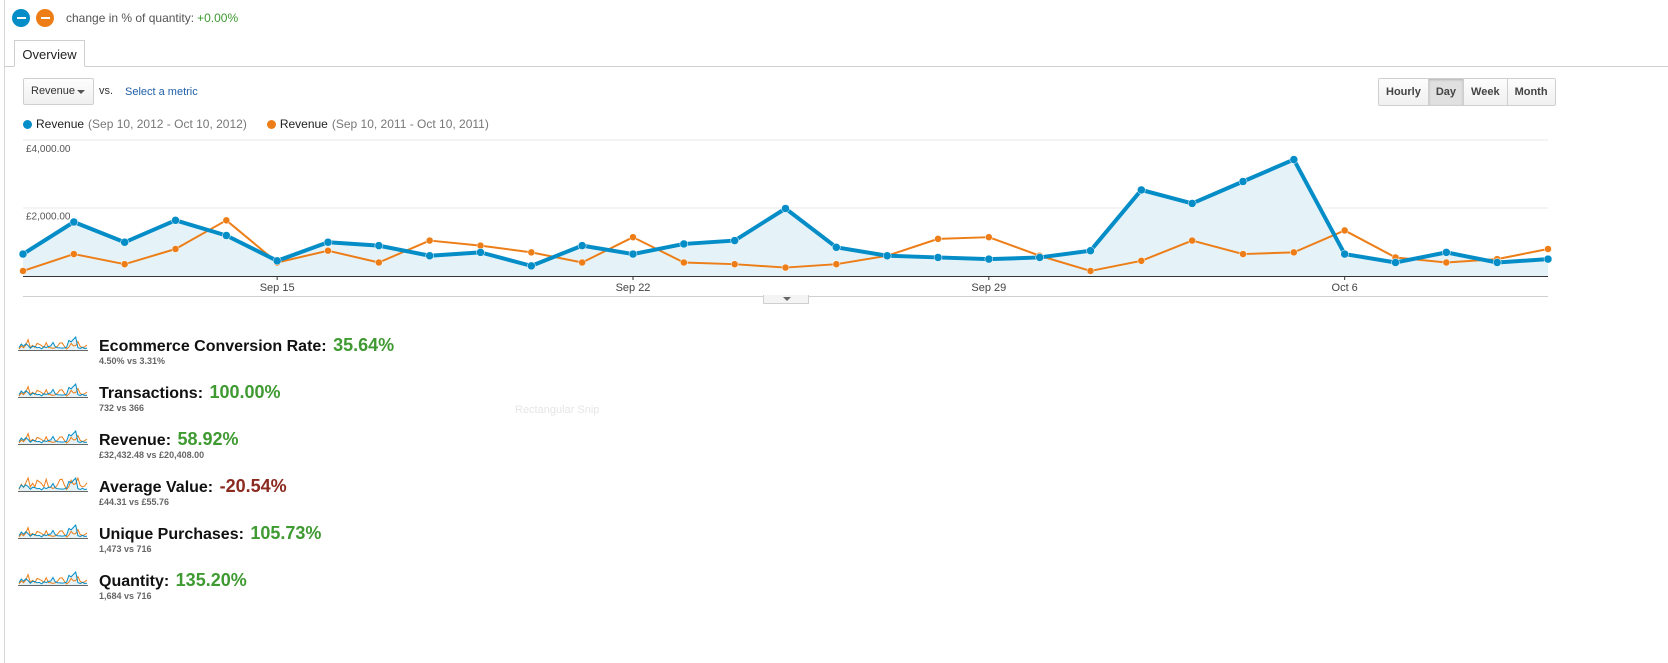 This screenshot has height=663, width=1668. Describe the element at coordinates (53, 91) in the screenshot. I see `metric-dropdown-value: Revenue` at that location.